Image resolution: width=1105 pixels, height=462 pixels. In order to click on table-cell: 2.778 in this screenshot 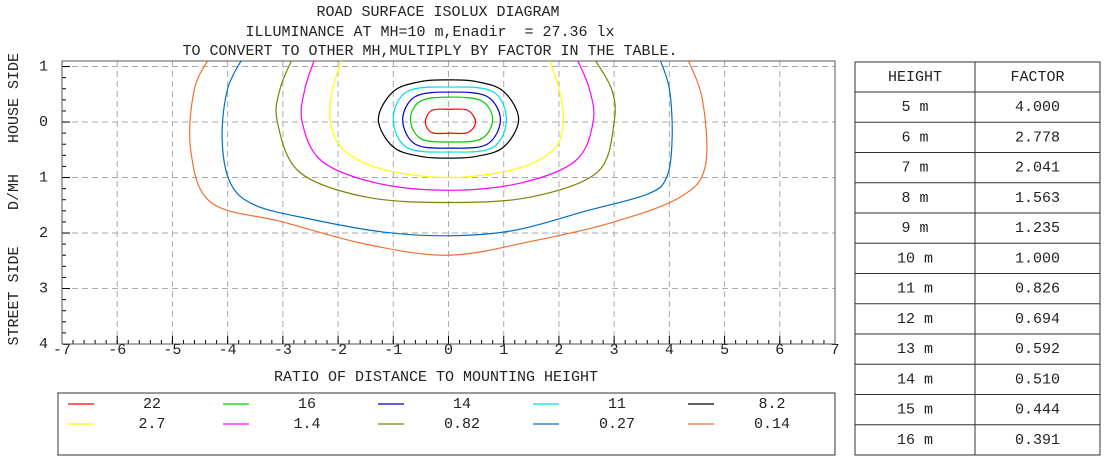, I will do `click(1037, 137)`.